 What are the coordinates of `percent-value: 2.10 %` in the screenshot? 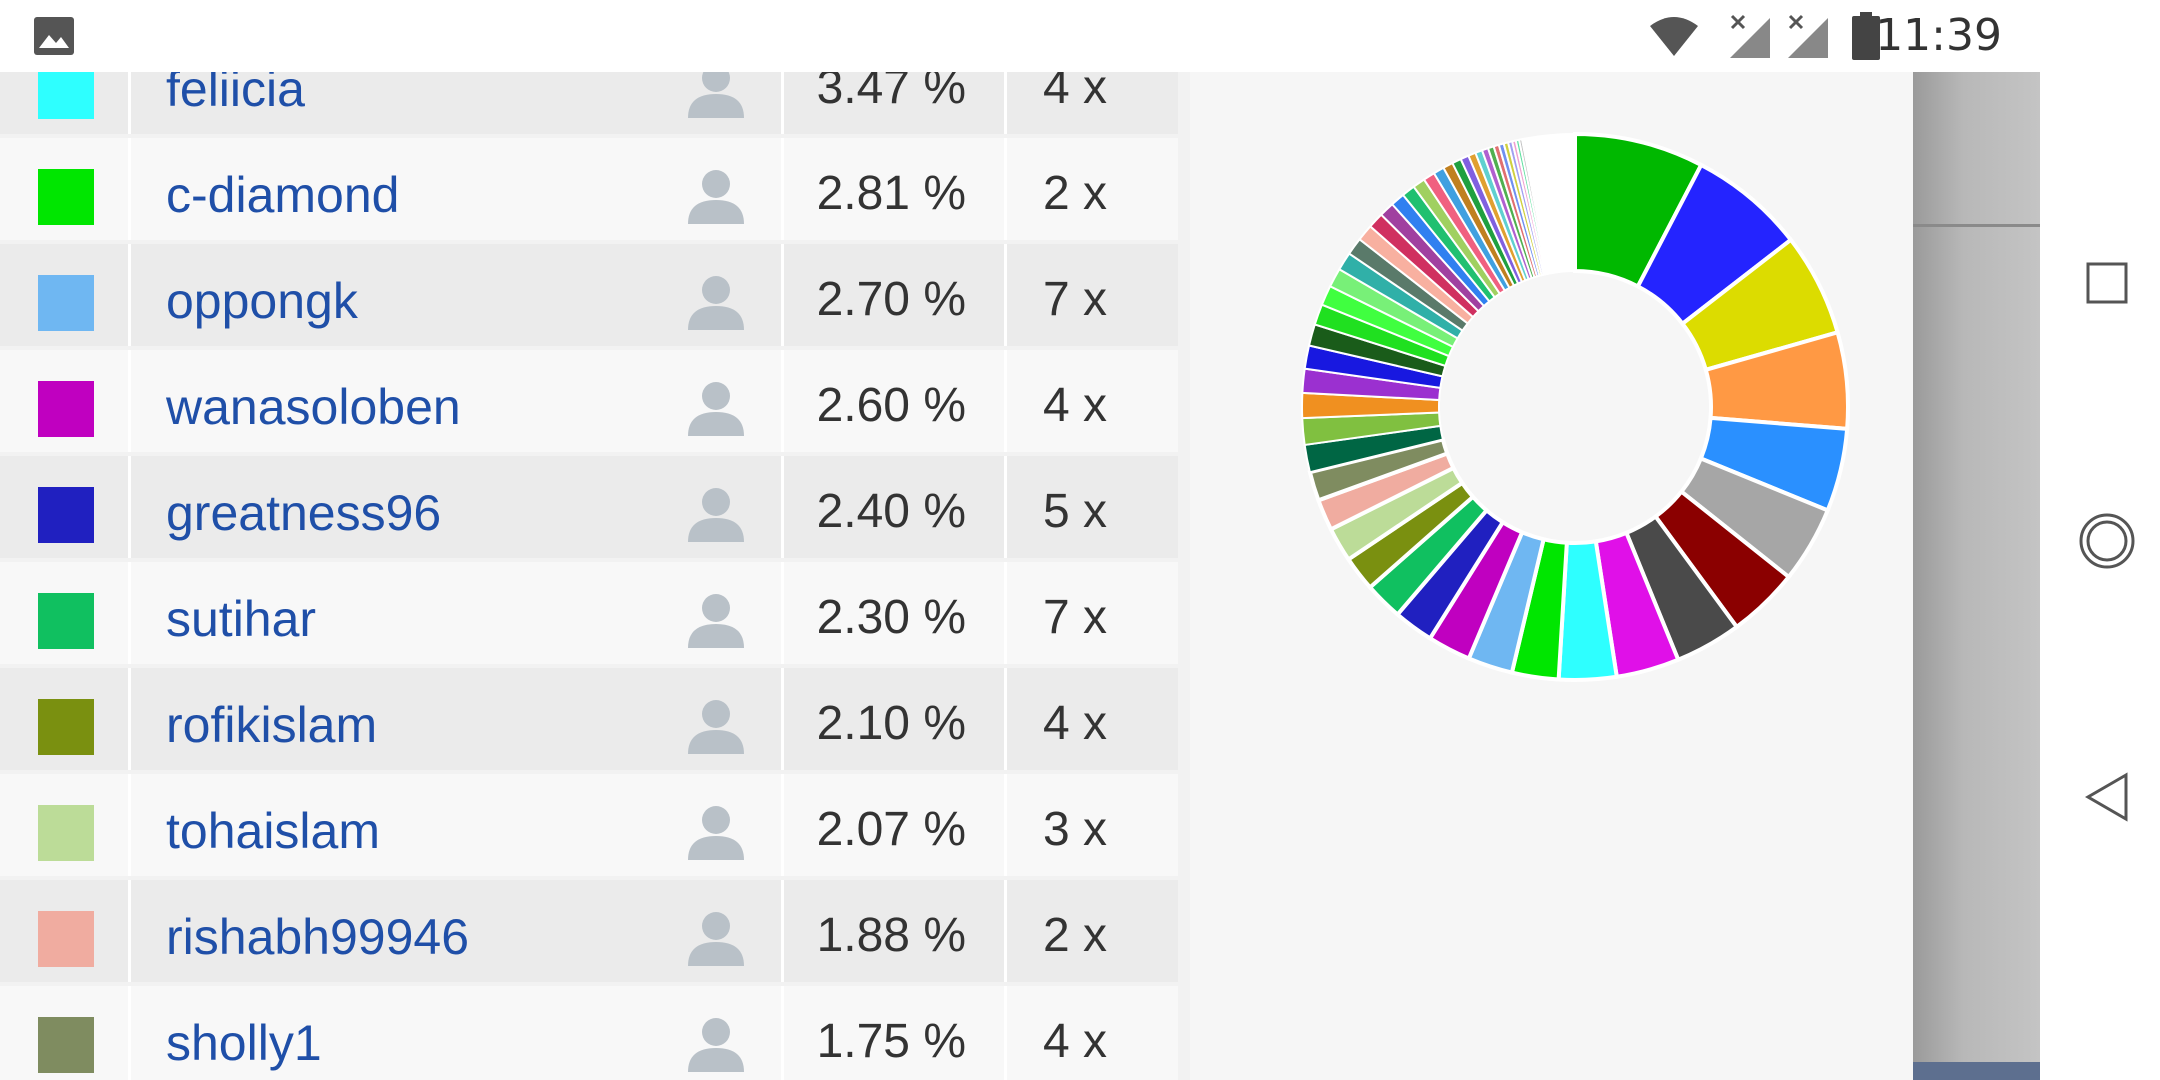 It's located at (891, 723).